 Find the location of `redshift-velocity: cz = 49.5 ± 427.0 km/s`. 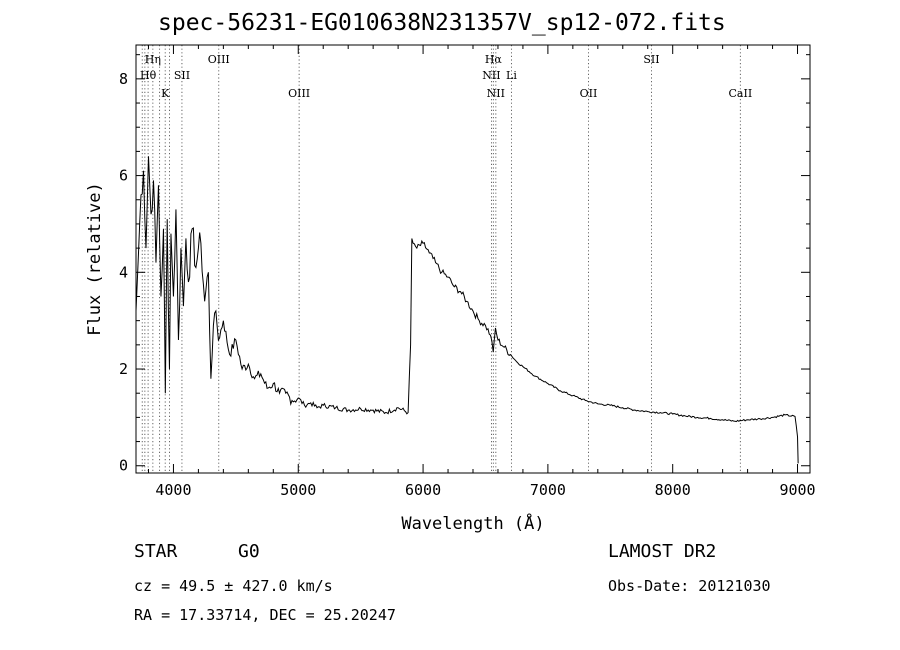

redshift-velocity: cz = 49.5 ± 427.0 km/s is located at coordinates (233, 586).